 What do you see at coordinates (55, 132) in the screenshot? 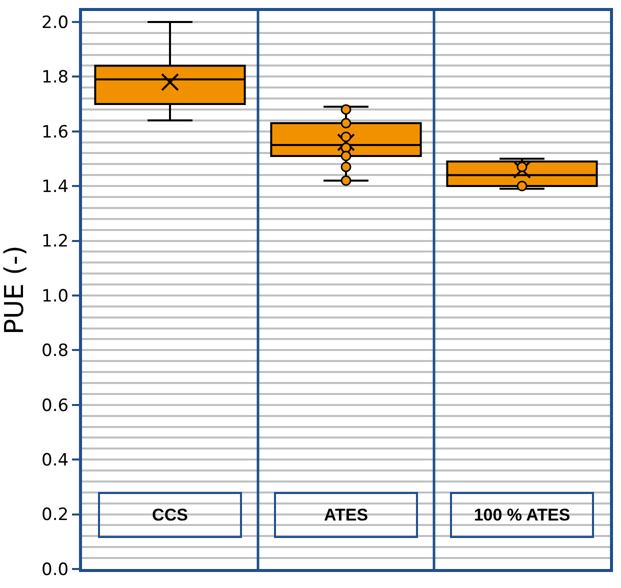
I see `y-tick-label: 1.6` at bounding box center [55, 132].